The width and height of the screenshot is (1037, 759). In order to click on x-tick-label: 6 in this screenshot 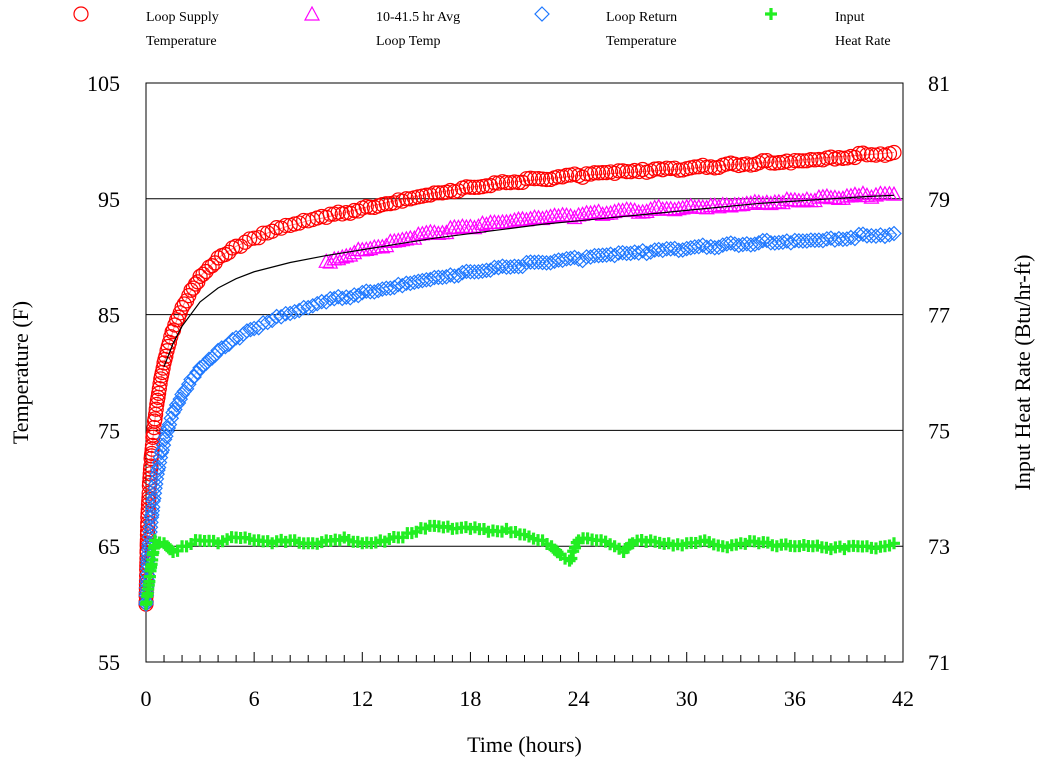, I will do `click(254, 698)`.